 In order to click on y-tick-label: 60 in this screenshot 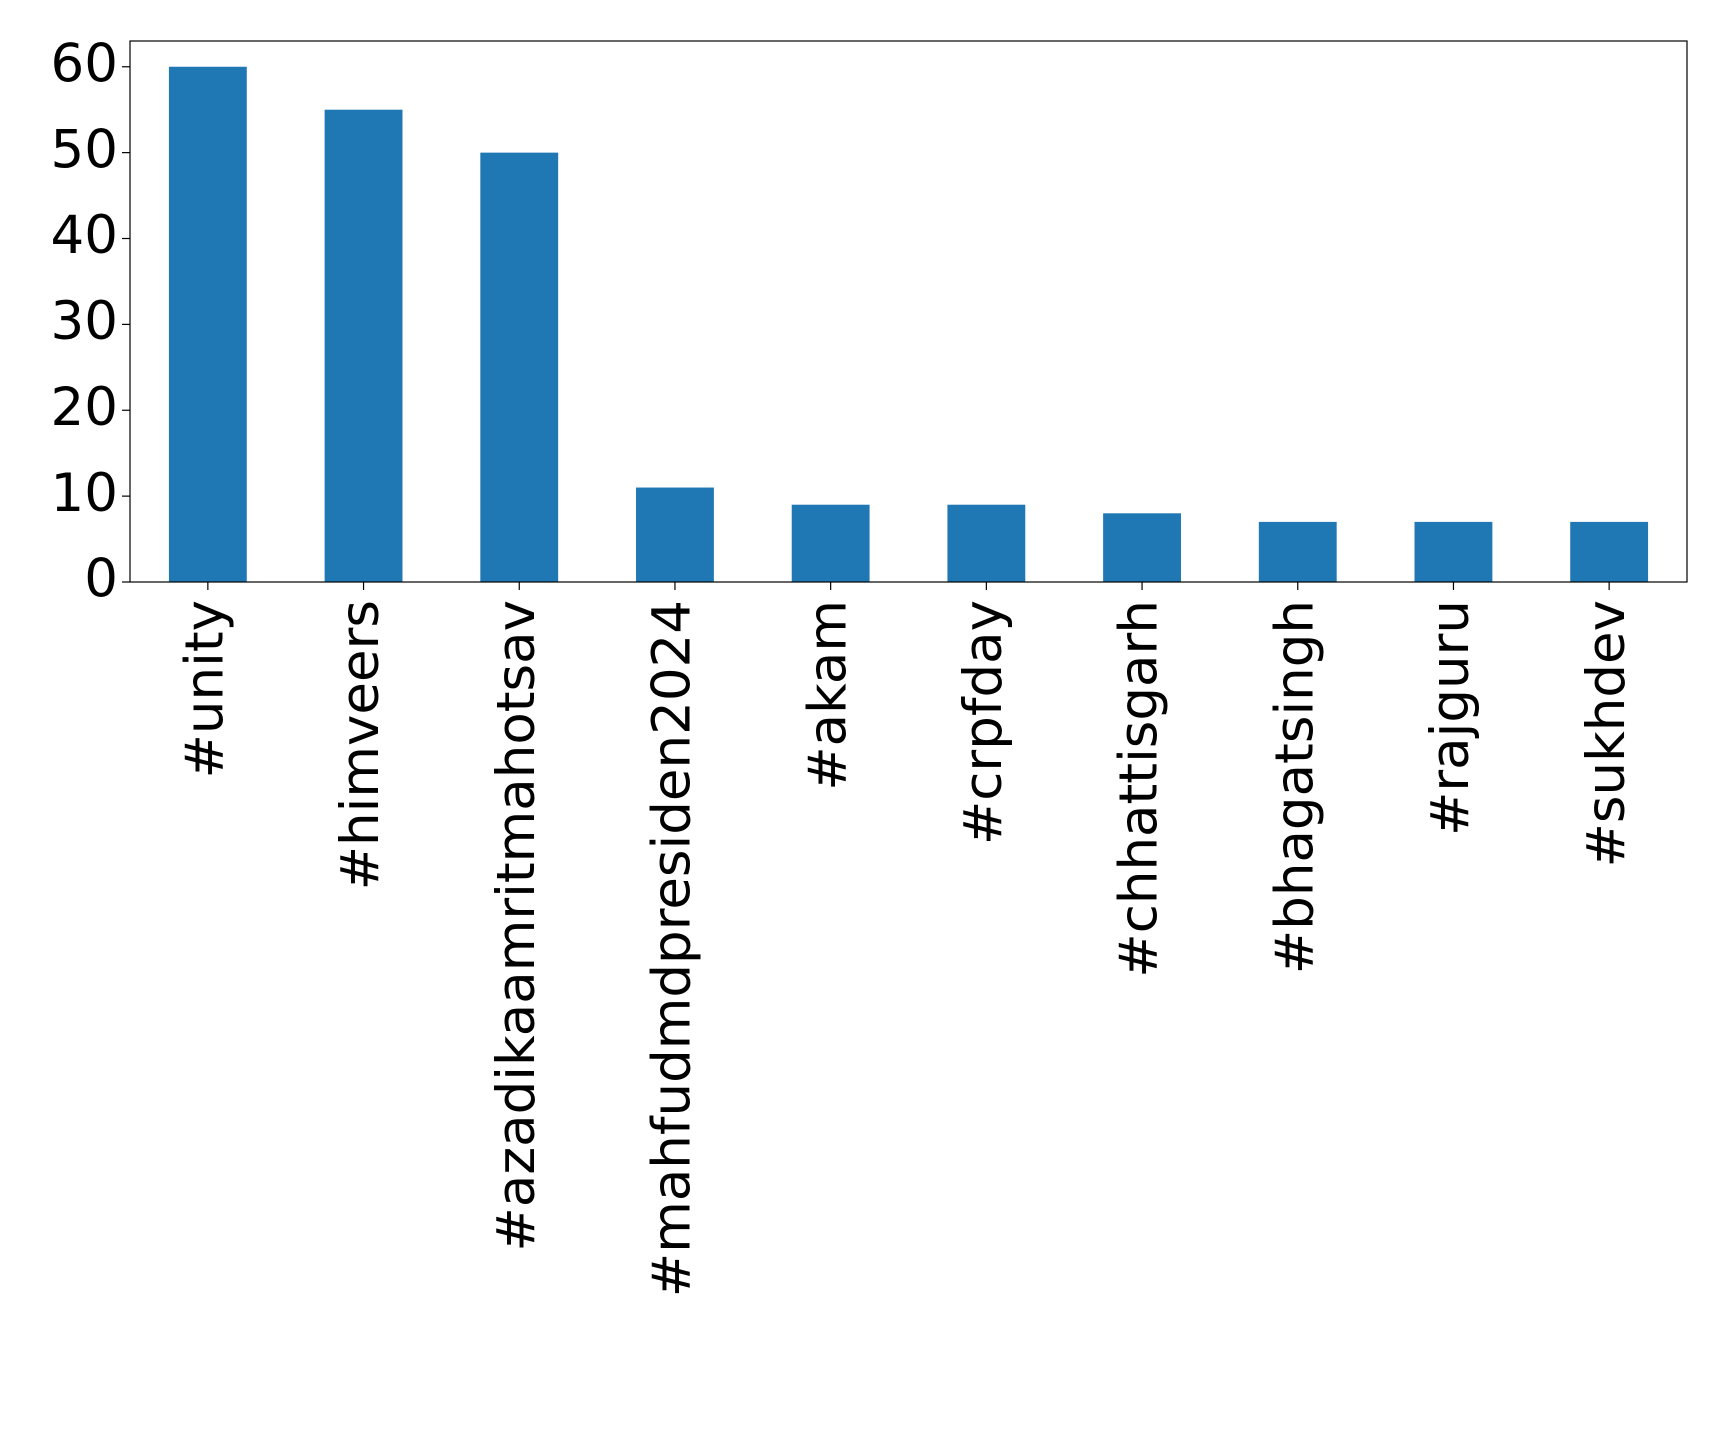, I will do `click(84, 63)`.